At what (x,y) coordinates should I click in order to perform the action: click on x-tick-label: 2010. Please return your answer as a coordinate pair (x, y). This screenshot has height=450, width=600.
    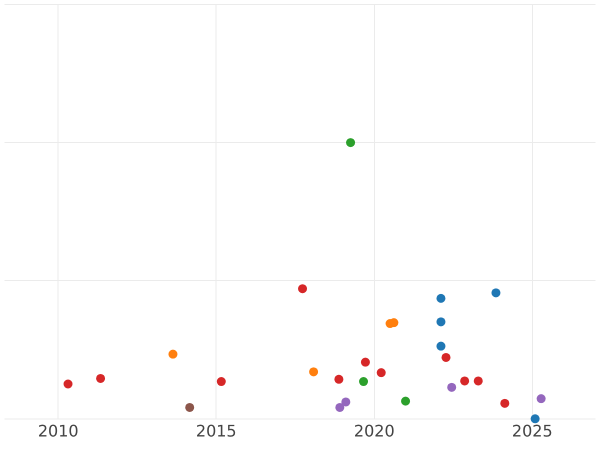
    Looking at the image, I should click on (58, 431).